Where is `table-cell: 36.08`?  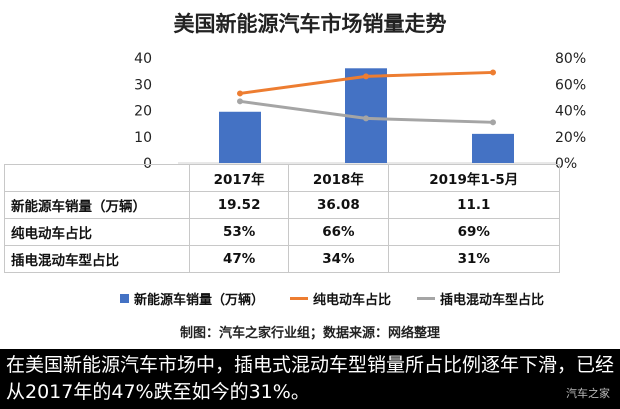
table-cell: 36.08 is located at coordinates (338, 205).